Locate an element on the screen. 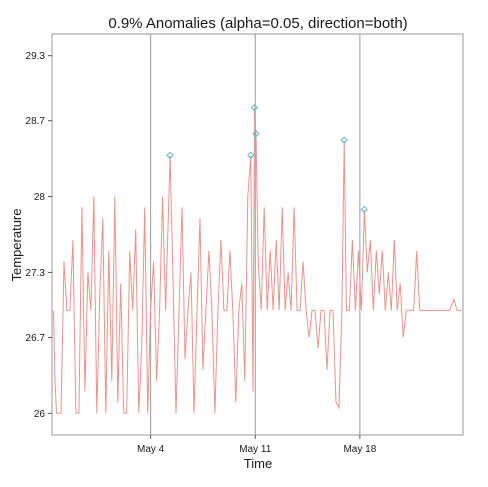 This screenshot has height=487, width=488. x-axis: May 4 May 11 May 18 is located at coordinates (257, 445).